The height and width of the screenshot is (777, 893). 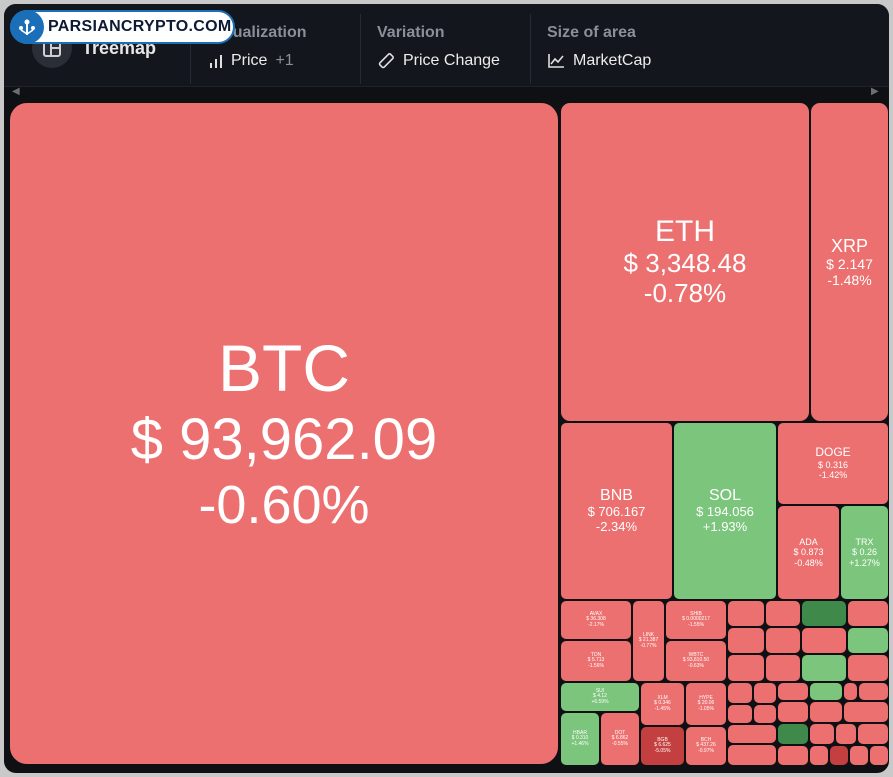 I want to click on tile-symbol: BCH, so click(x=706, y=739).